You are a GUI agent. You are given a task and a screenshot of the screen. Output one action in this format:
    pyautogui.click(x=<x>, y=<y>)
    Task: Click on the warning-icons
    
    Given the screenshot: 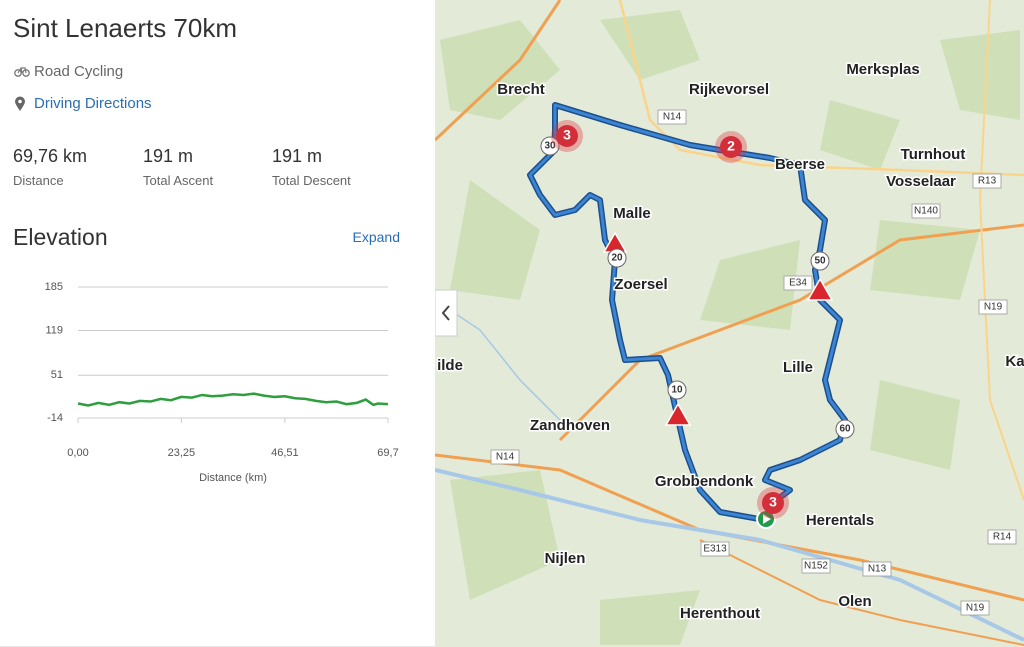 What is the action you would take?
    pyautogui.click(x=718, y=328)
    